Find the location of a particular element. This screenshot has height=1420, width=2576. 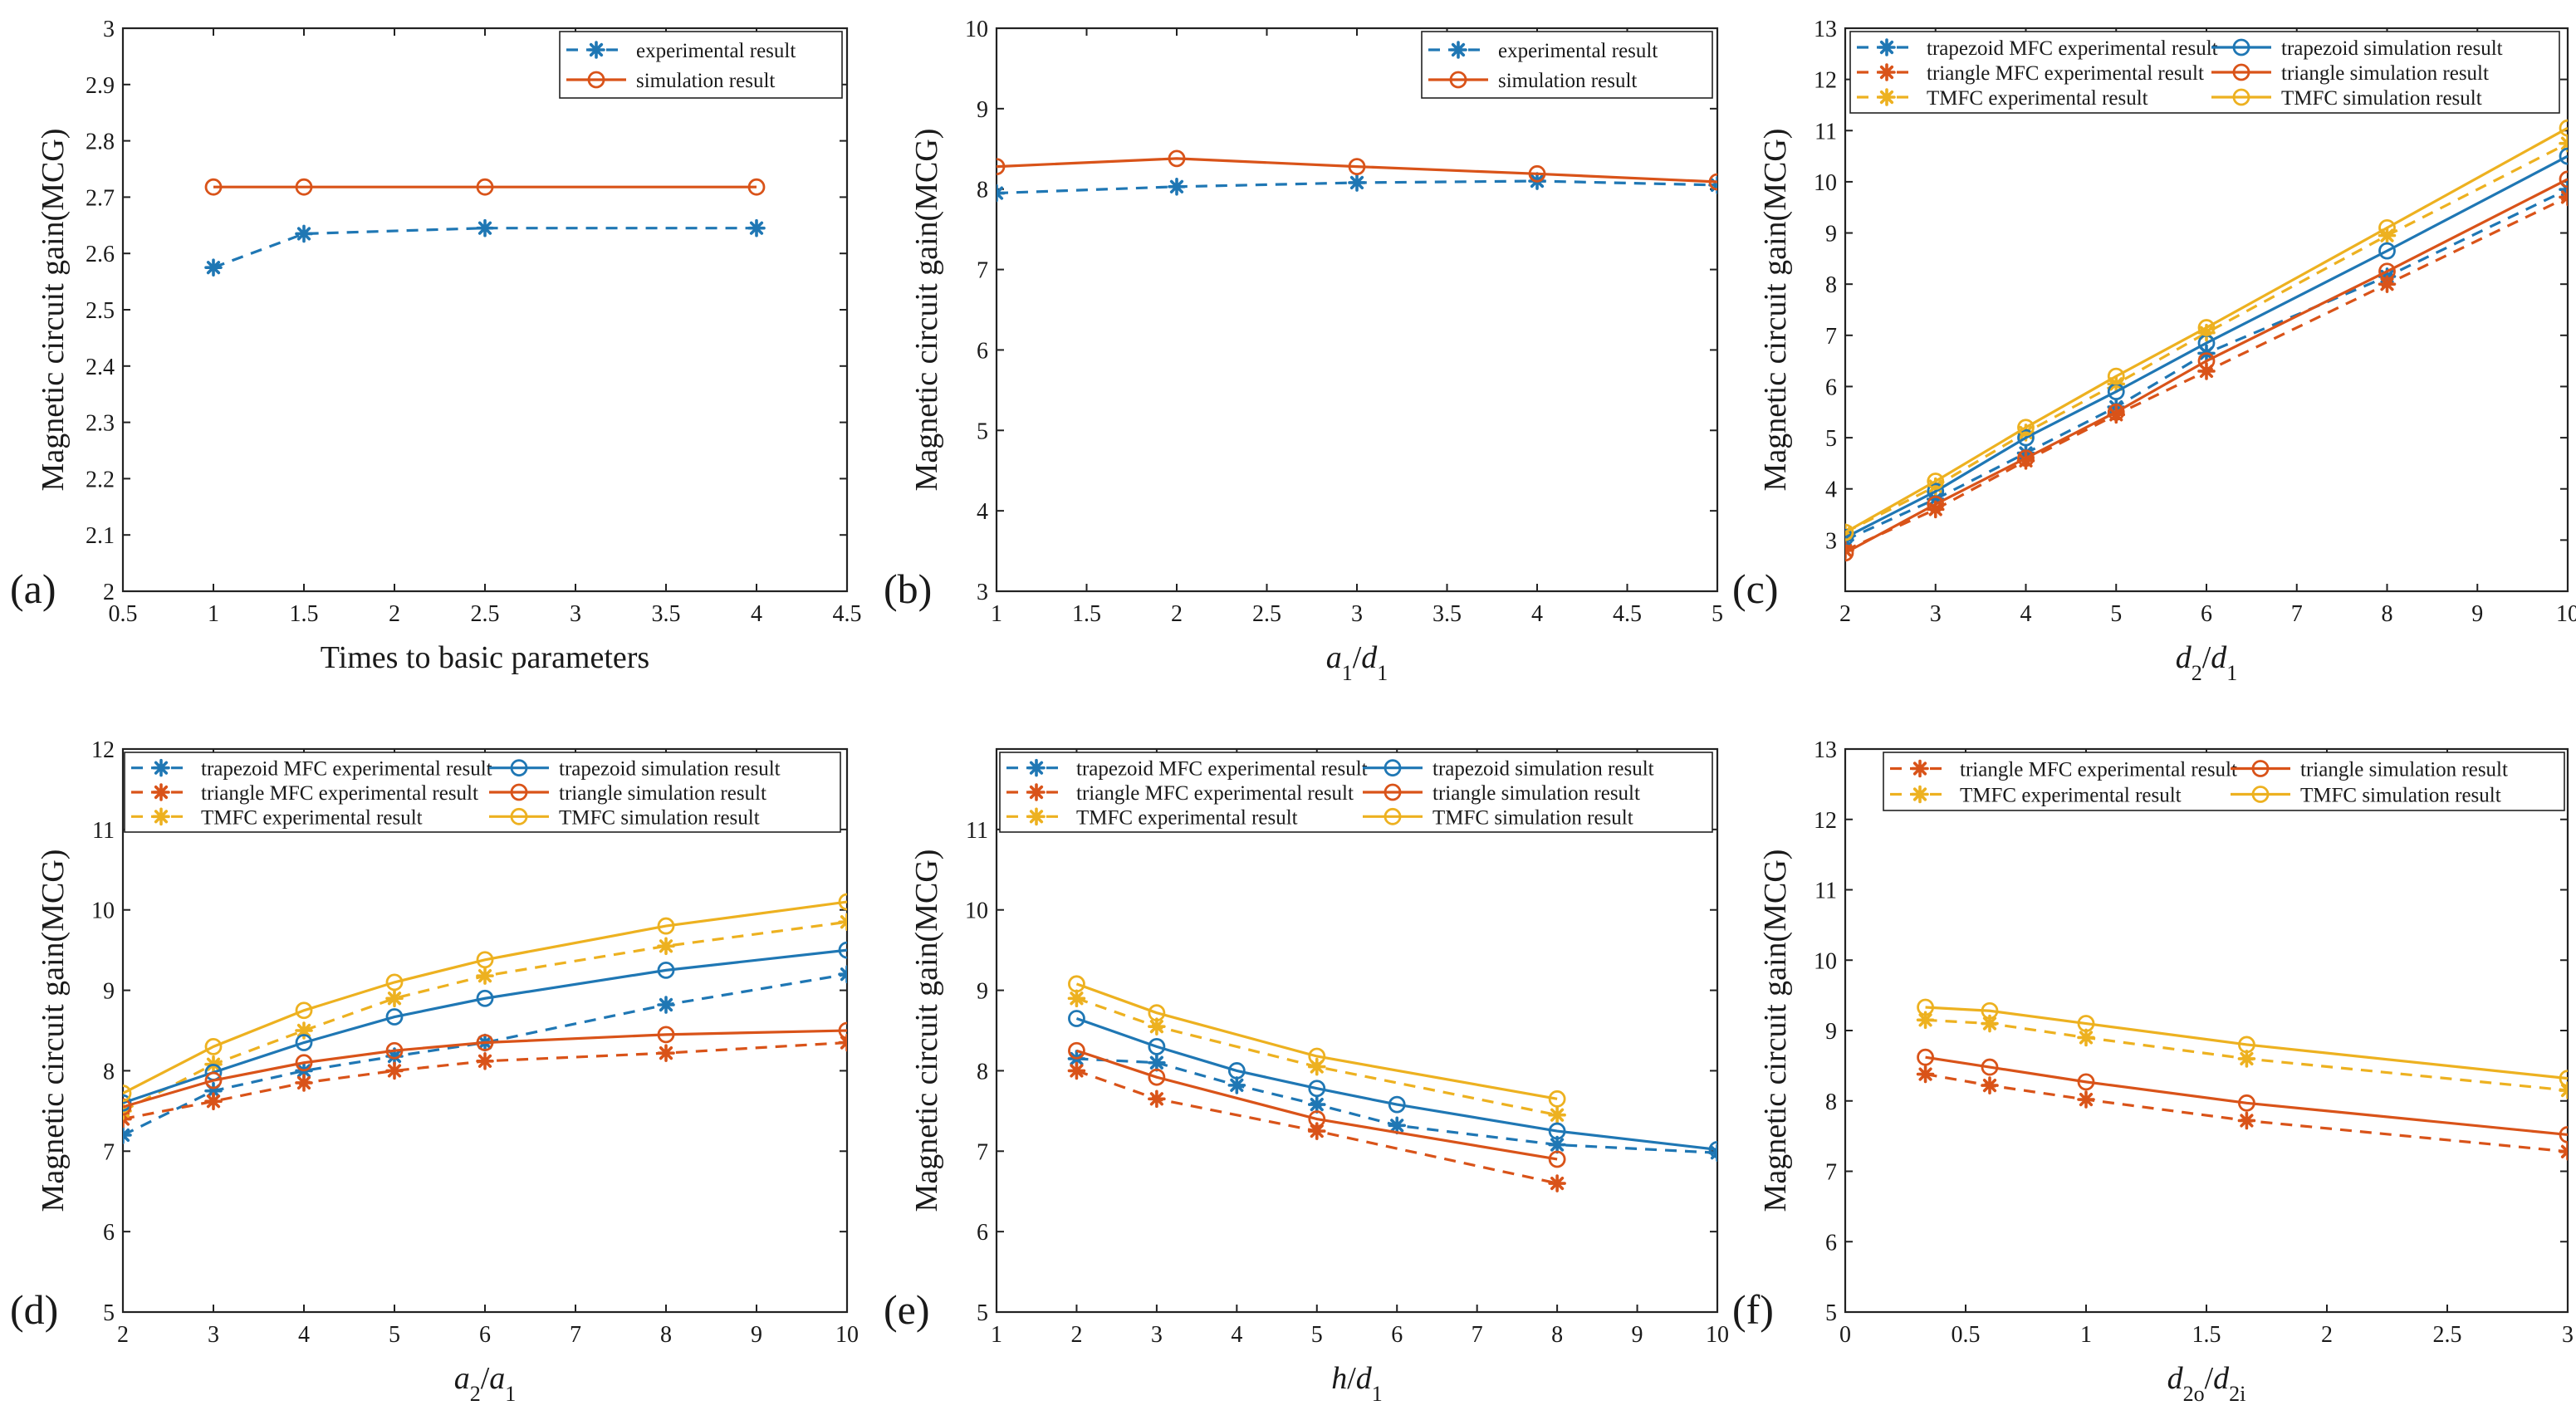

legend-box is located at coordinates (1567, 65).